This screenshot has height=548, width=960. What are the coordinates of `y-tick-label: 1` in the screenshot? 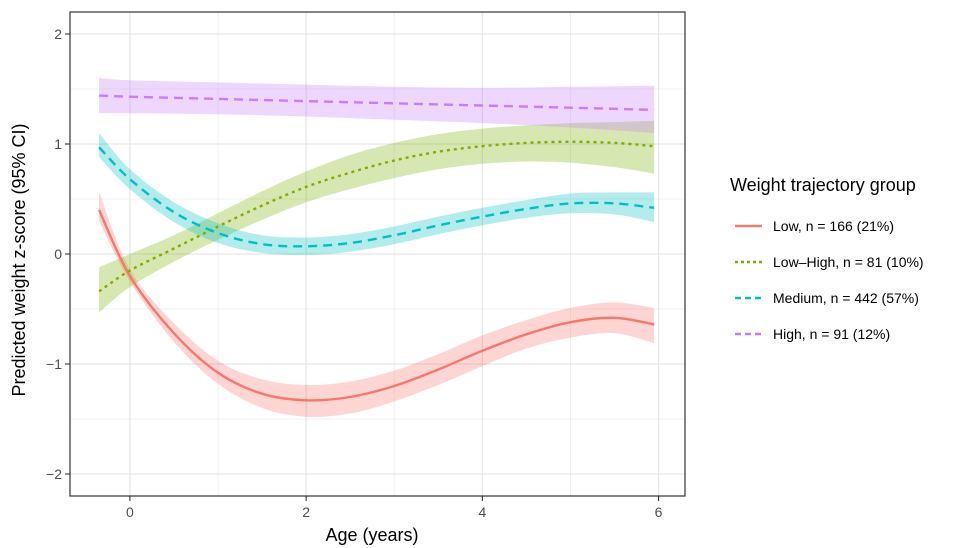 It's located at (58, 144).